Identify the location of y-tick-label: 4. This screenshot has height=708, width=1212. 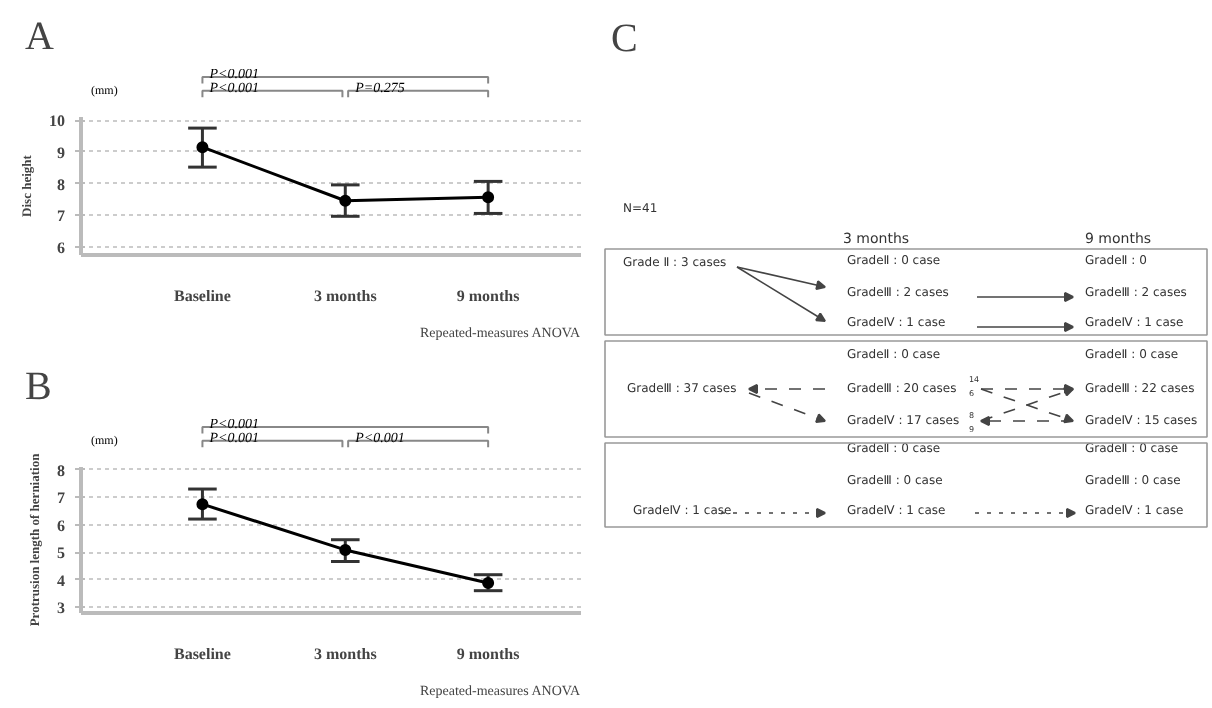
(61, 580).